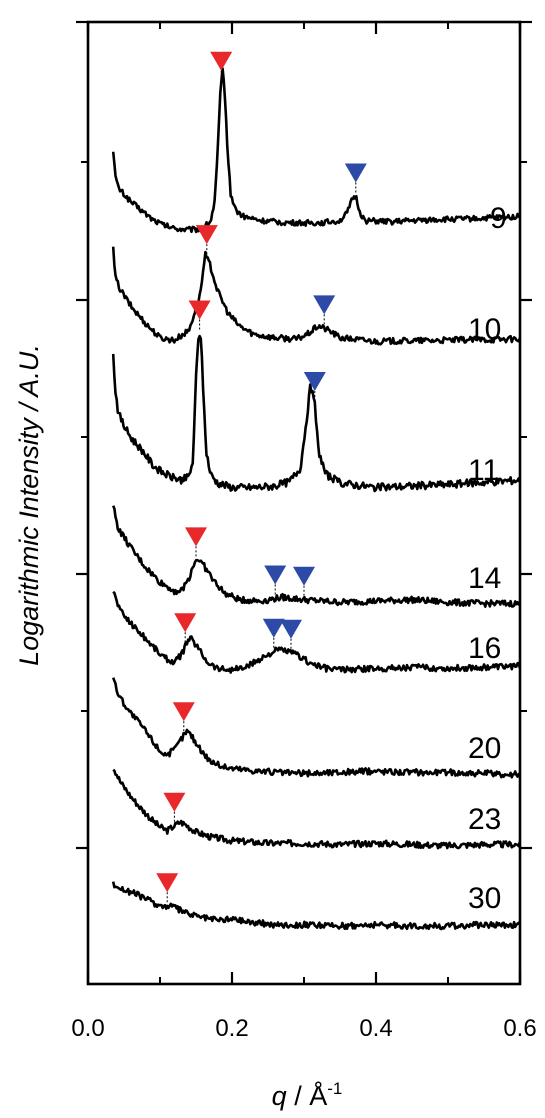 The image size is (545, 1118). I want to click on x-tick-label: 0.6, so click(519, 1028).